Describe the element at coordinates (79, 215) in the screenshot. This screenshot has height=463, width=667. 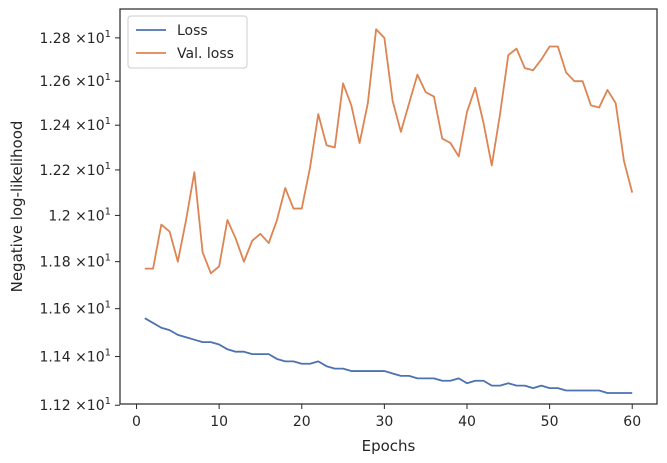
I see `y-tick-label: 1.2 ×10¹` at that location.